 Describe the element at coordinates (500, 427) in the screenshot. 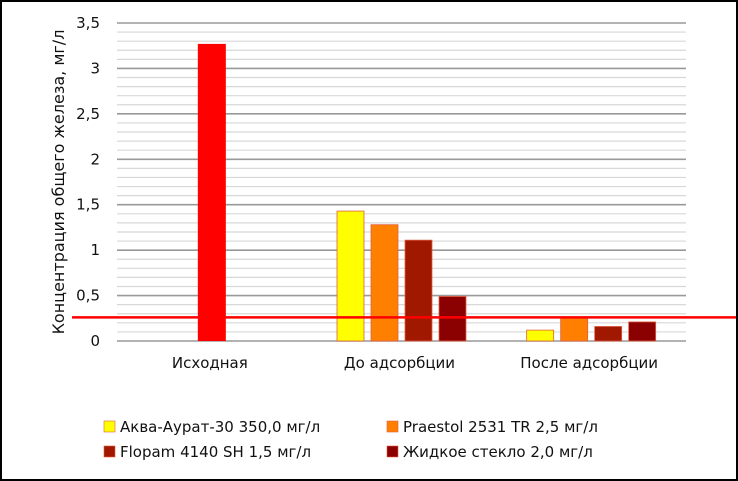

I see `legend-label: Praestol 2531 TR 2,5 мг/л` at that location.